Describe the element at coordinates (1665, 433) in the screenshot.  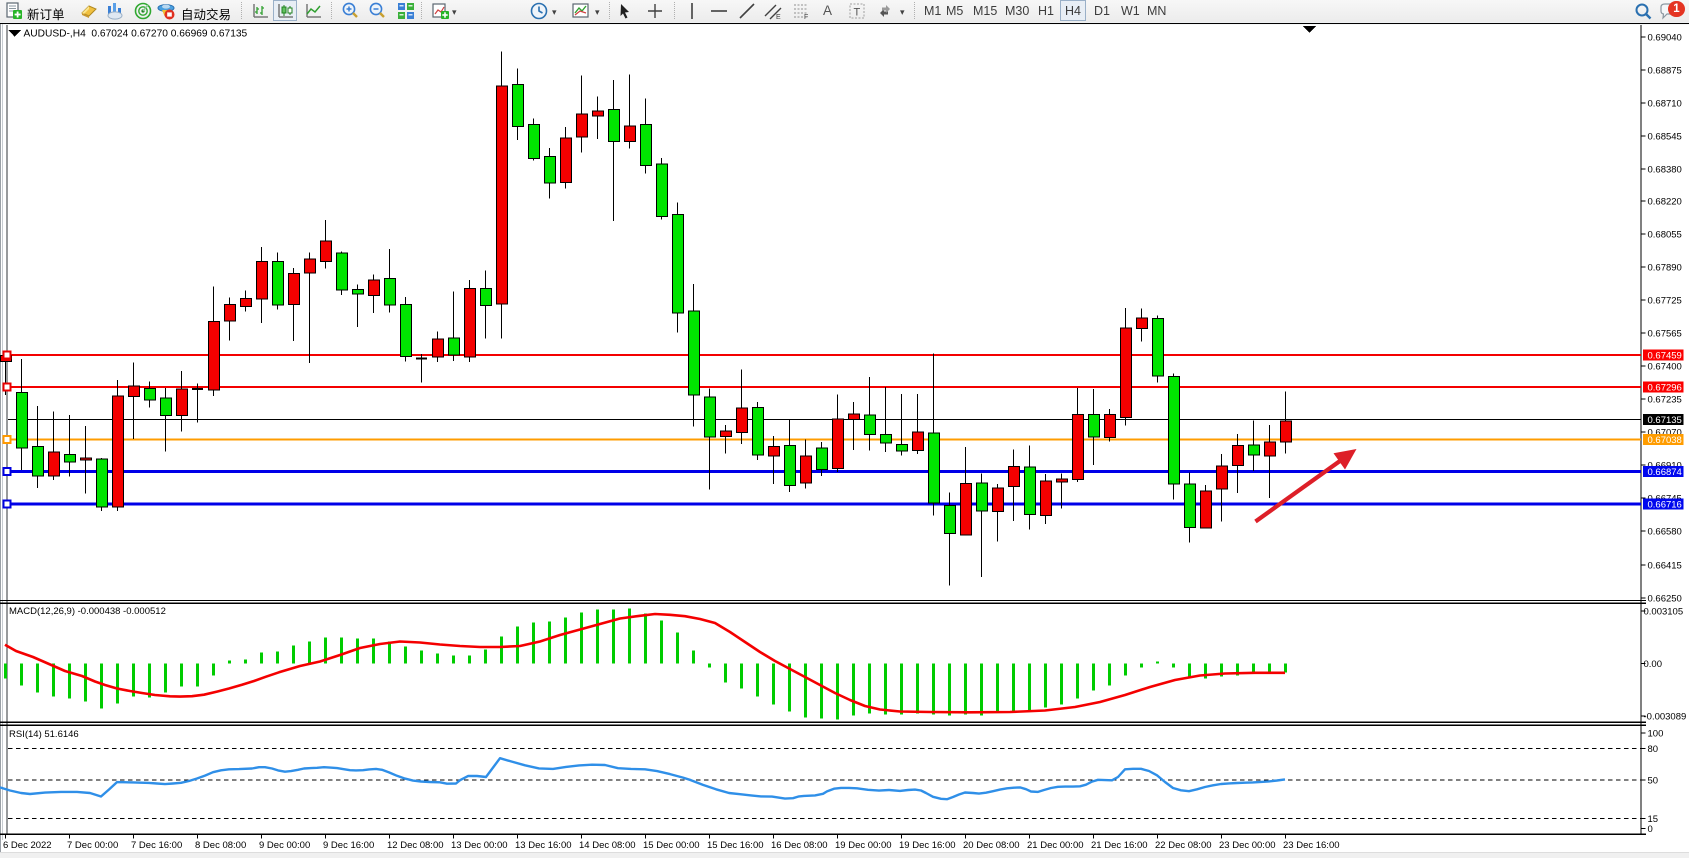
I see `svg-text: 0.67070` at that location.